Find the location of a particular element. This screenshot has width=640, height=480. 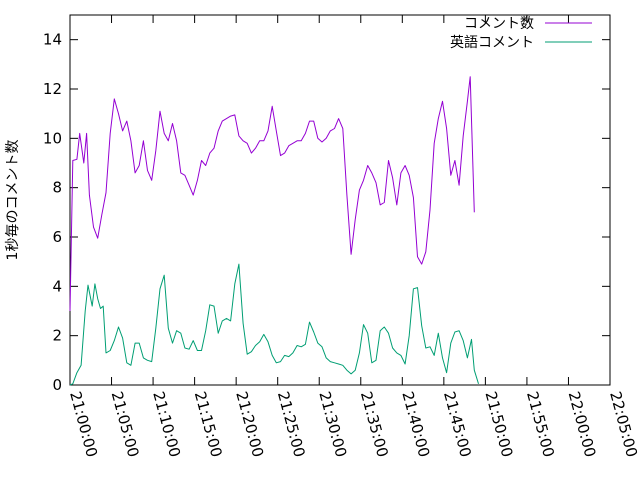

x-tick-label: 22:00:00 is located at coordinates (582, 424).